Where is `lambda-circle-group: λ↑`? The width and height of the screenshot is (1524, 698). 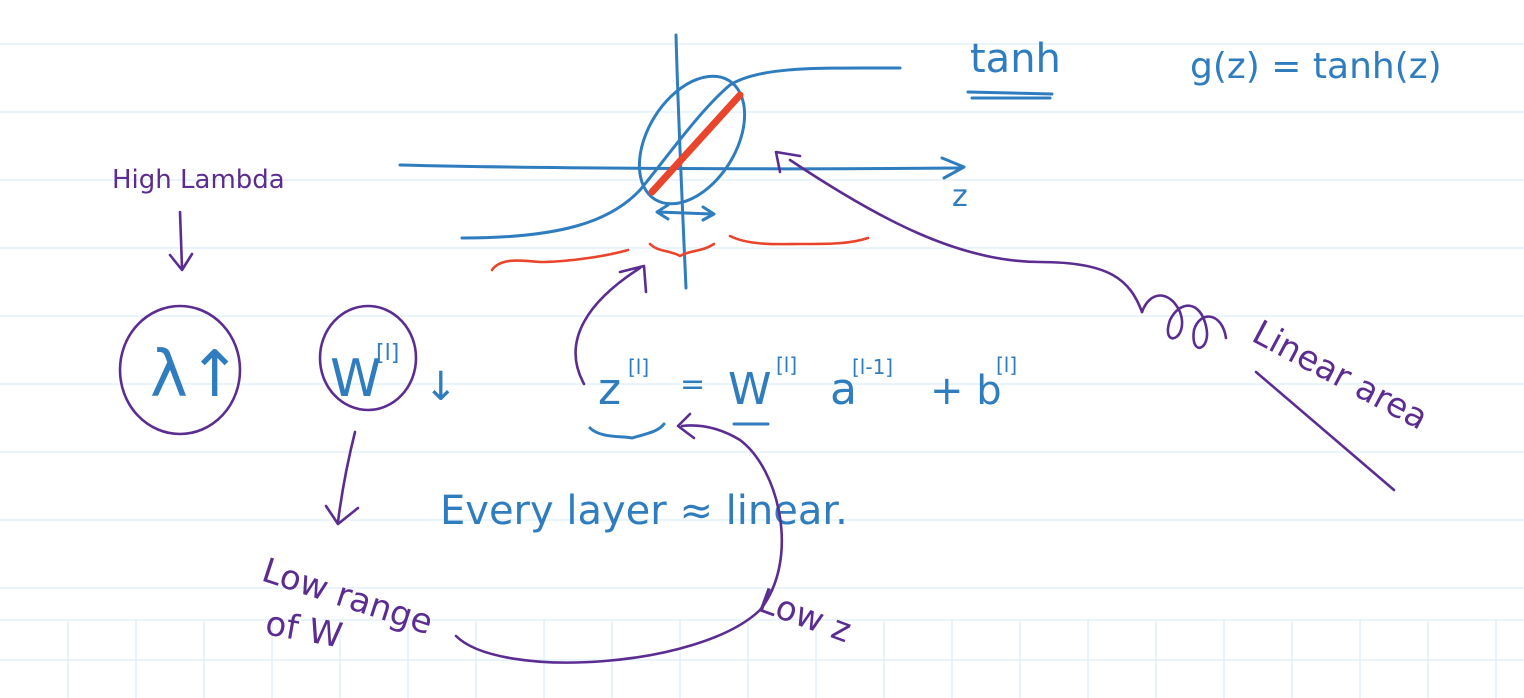
lambda-circle-group: λ↑ is located at coordinates (180, 370).